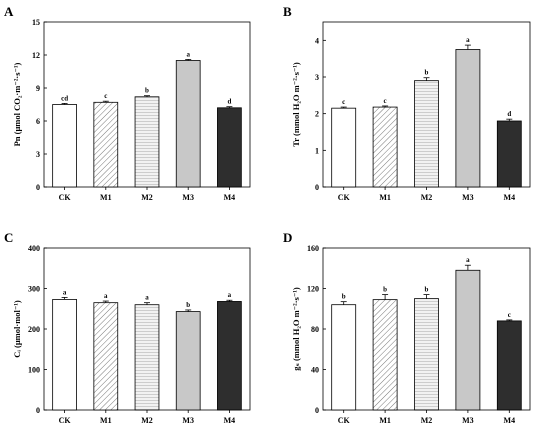 The width and height of the screenshot is (550, 427). Describe the element at coordinates (317, 410) in the screenshot. I see `panel-d-ytick-label: 0` at that location.